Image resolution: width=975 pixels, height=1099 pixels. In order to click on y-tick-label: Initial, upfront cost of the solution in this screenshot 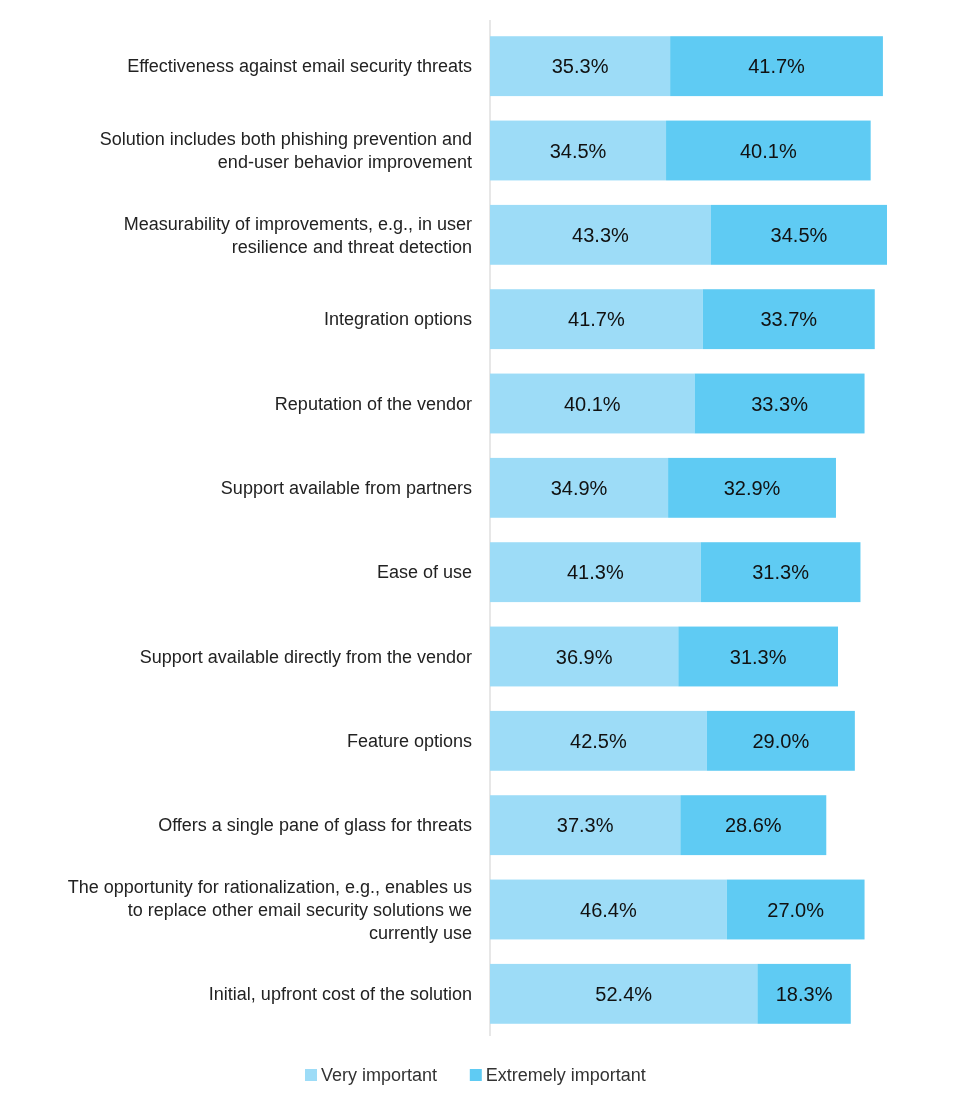, I will do `click(340, 994)`.